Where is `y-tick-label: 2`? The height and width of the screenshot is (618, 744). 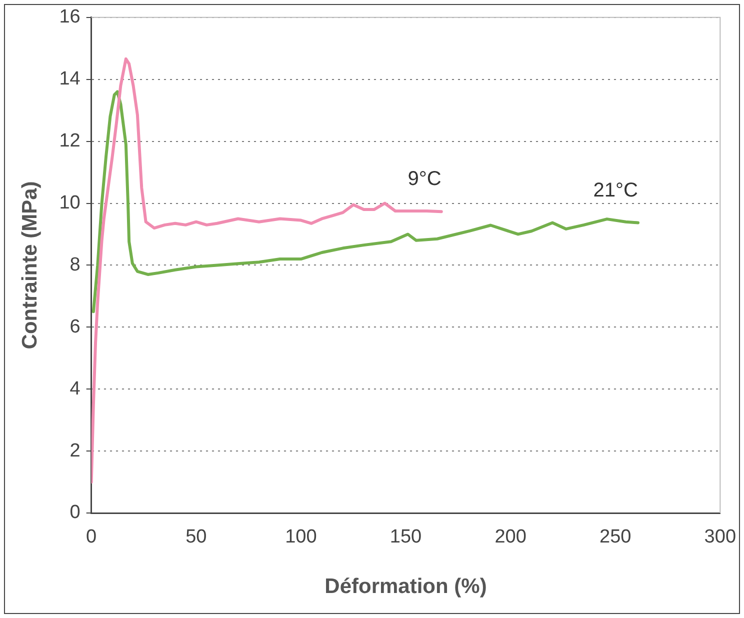
y-tick-label: 2 is located at coordinates (75, 451).